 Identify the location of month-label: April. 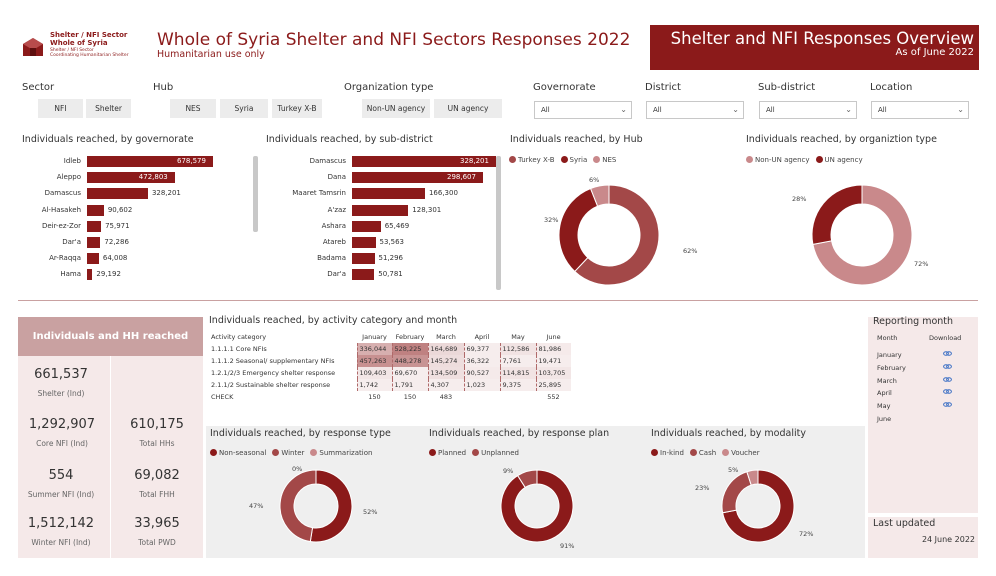
(884, 393).